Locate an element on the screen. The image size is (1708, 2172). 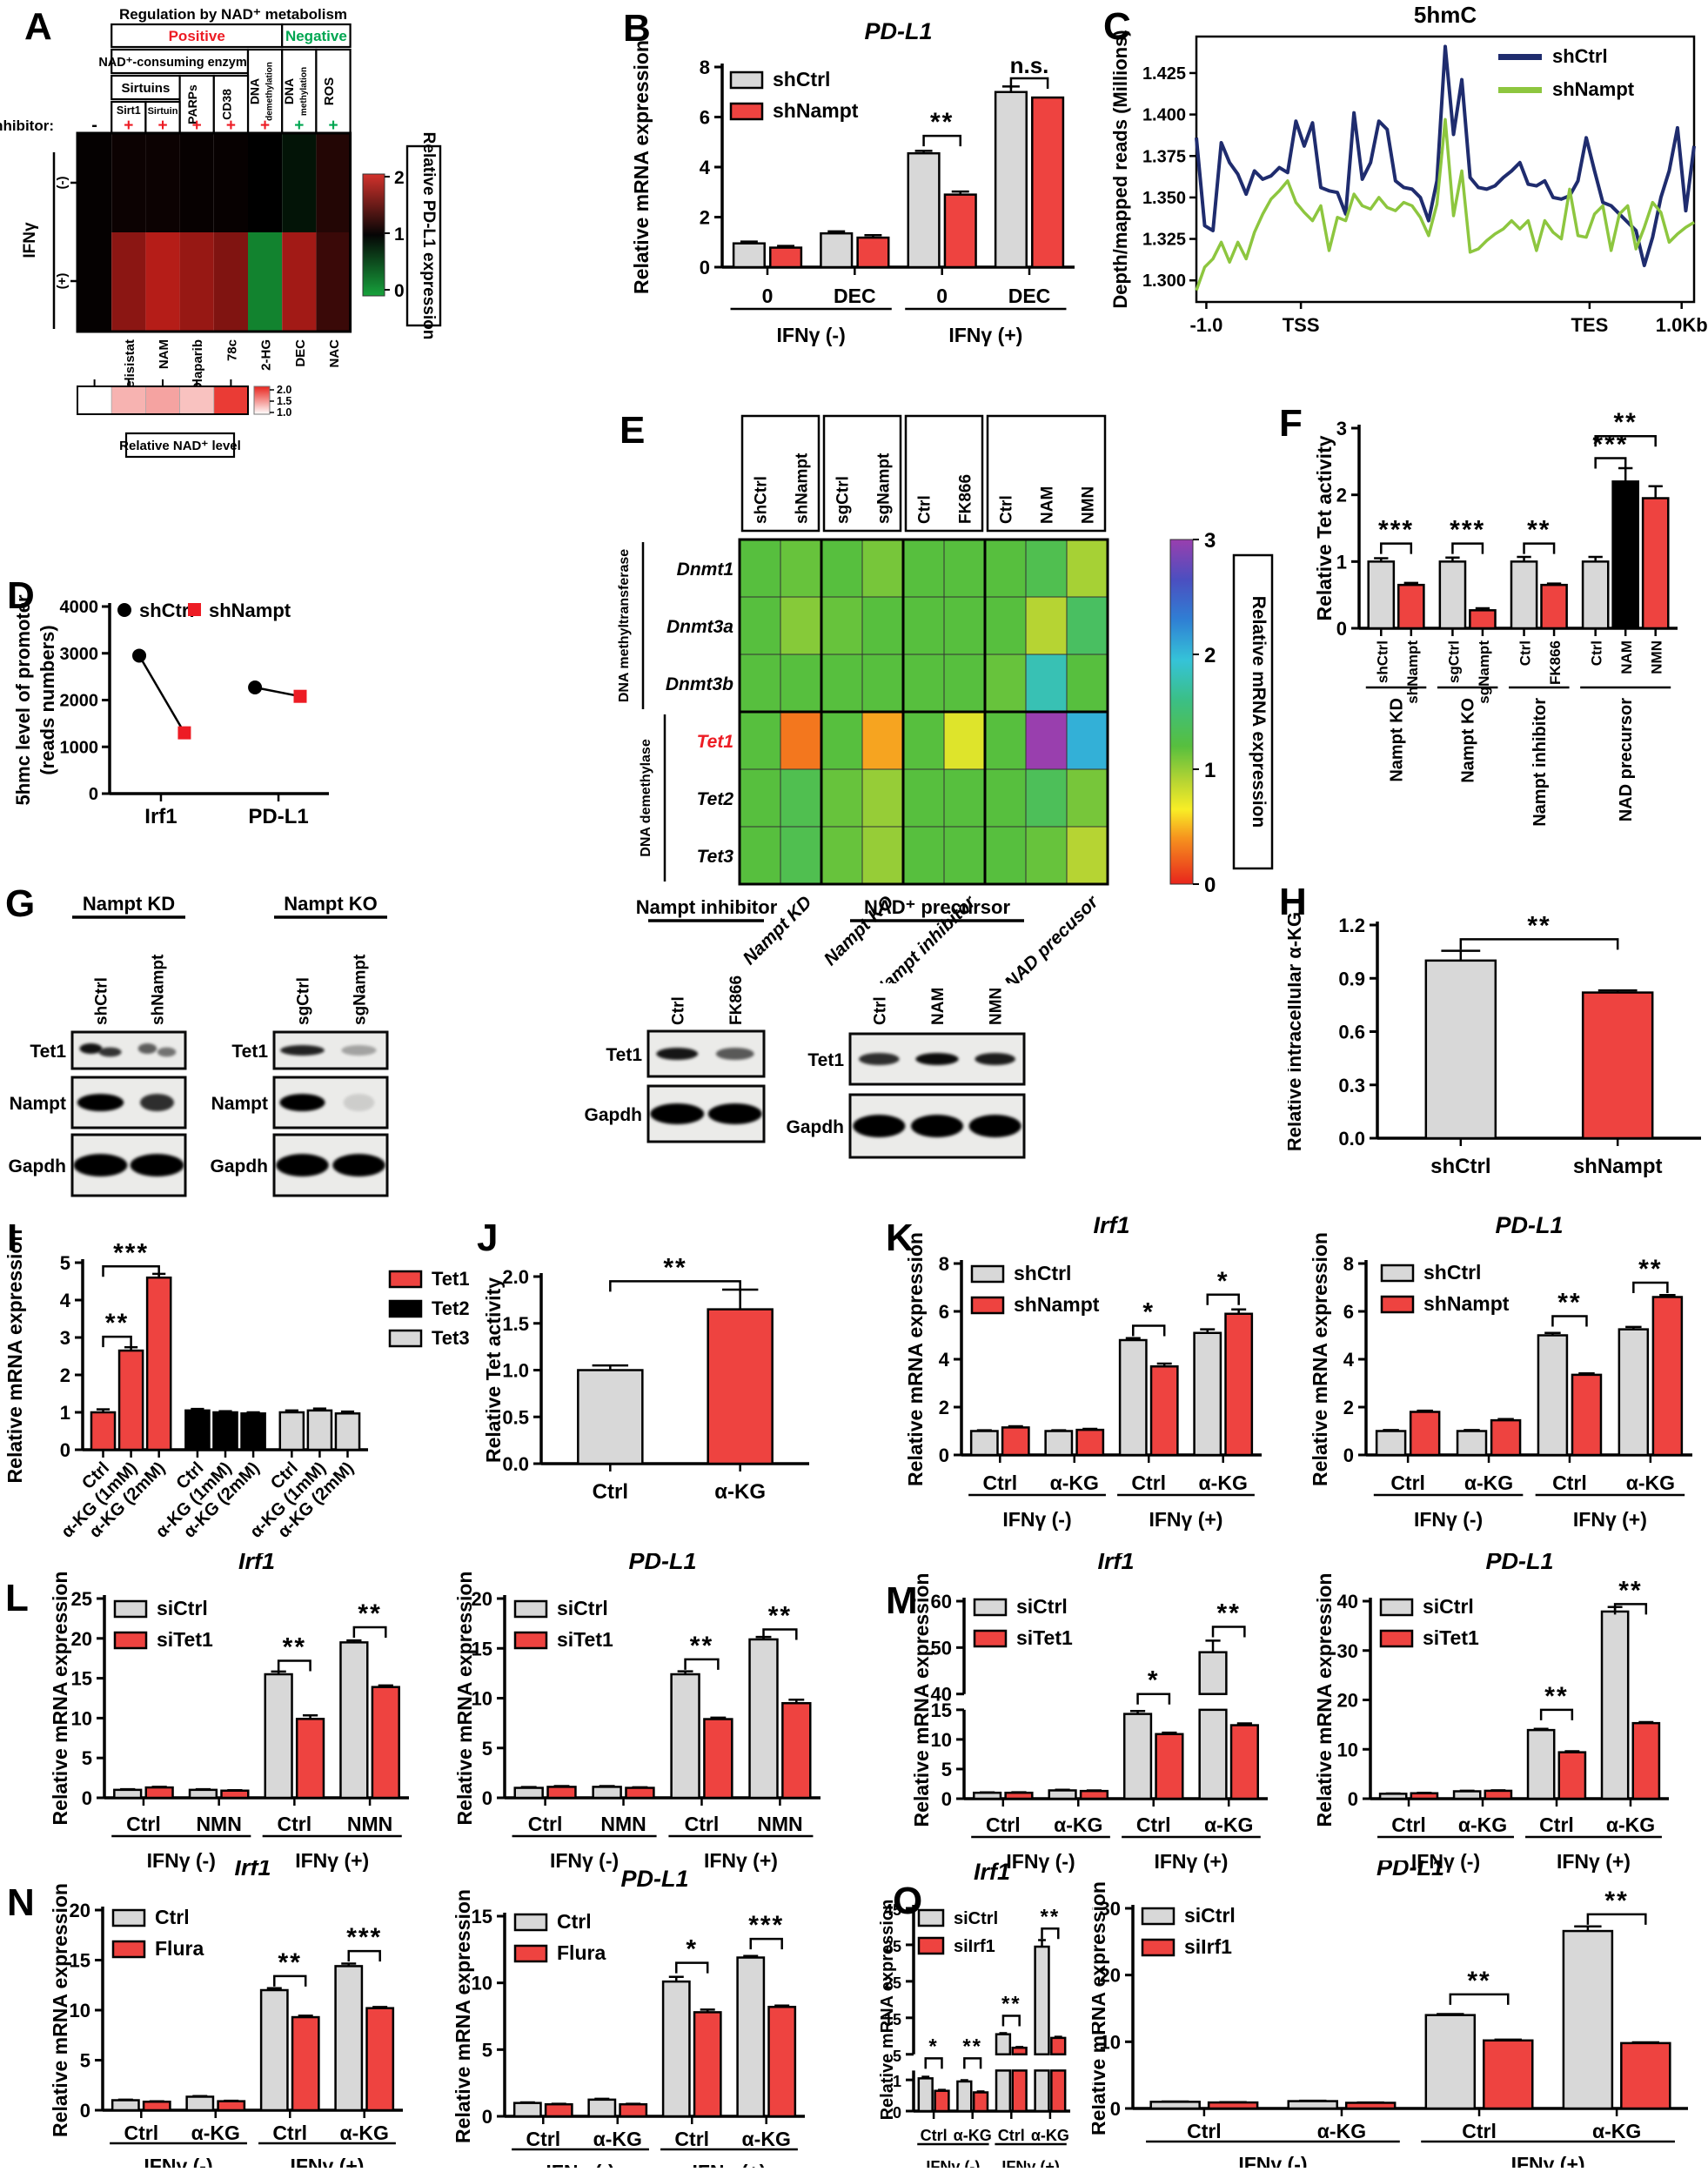
group-rule-label: IFNγ (-) is located at coordinates (1445, 1861).